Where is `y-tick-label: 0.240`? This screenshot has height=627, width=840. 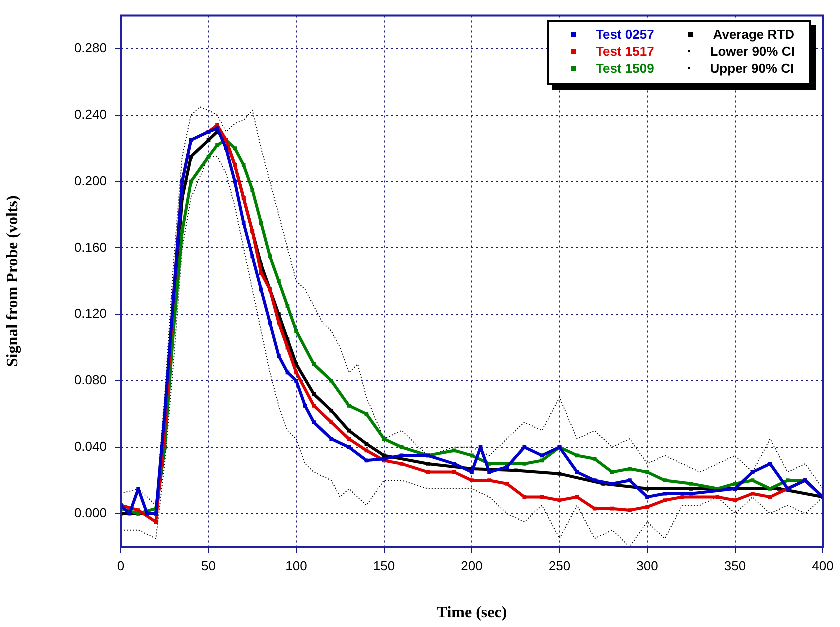
y-tick-label: 0.240 is located at coordinates (90, 114).